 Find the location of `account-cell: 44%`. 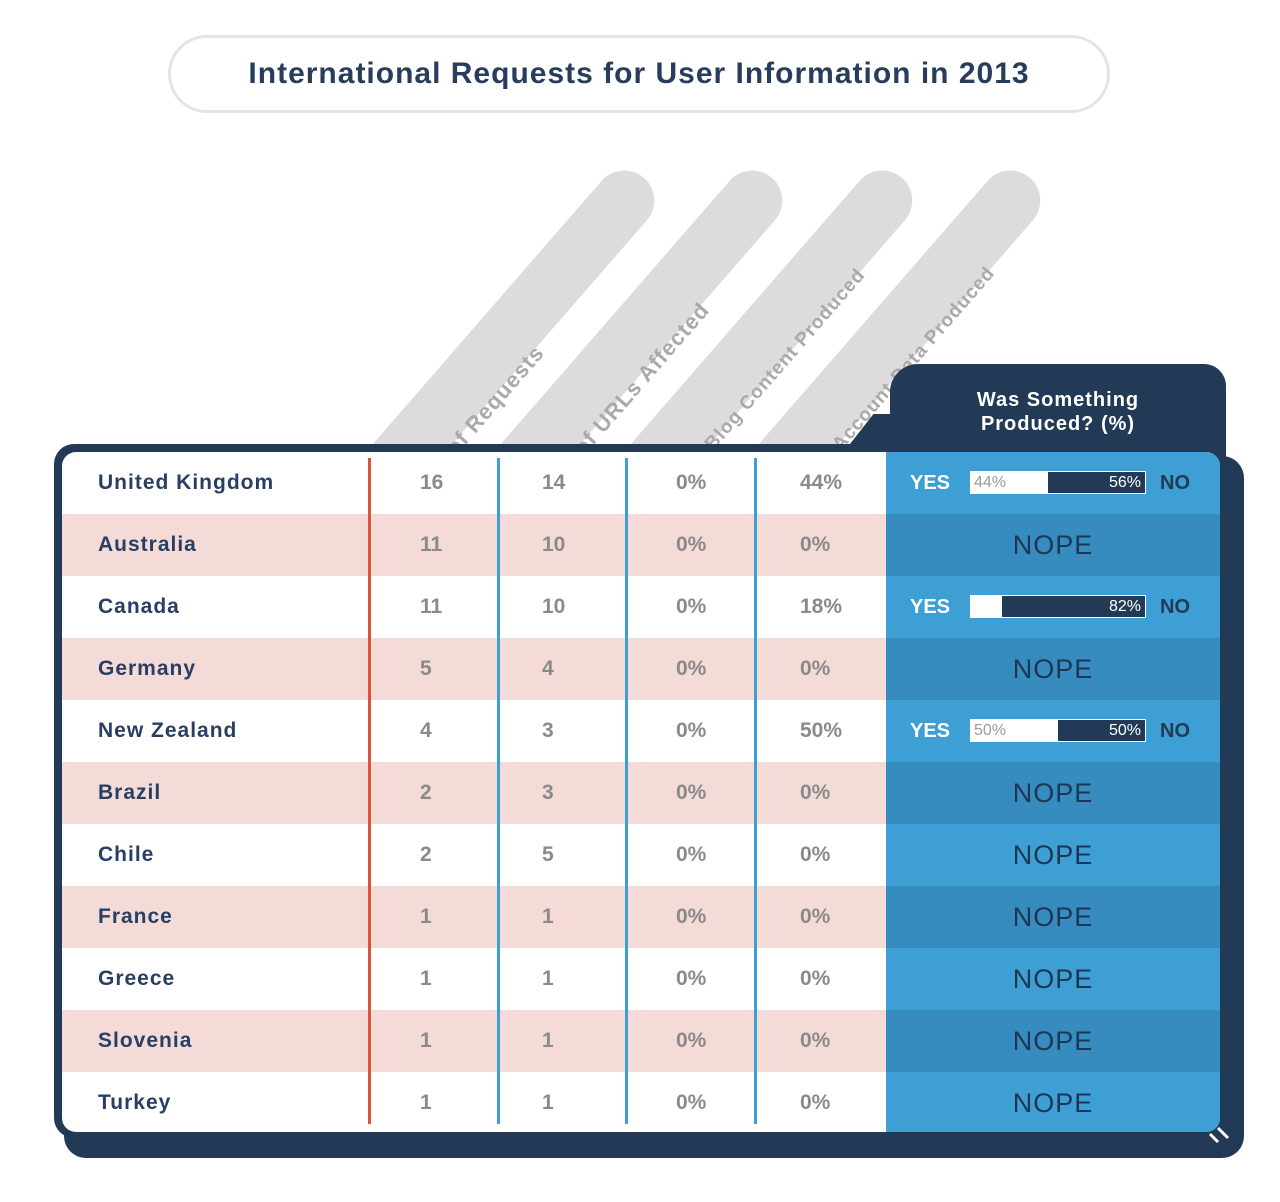

account-cell: 44% is located at coordinates (821, 482).